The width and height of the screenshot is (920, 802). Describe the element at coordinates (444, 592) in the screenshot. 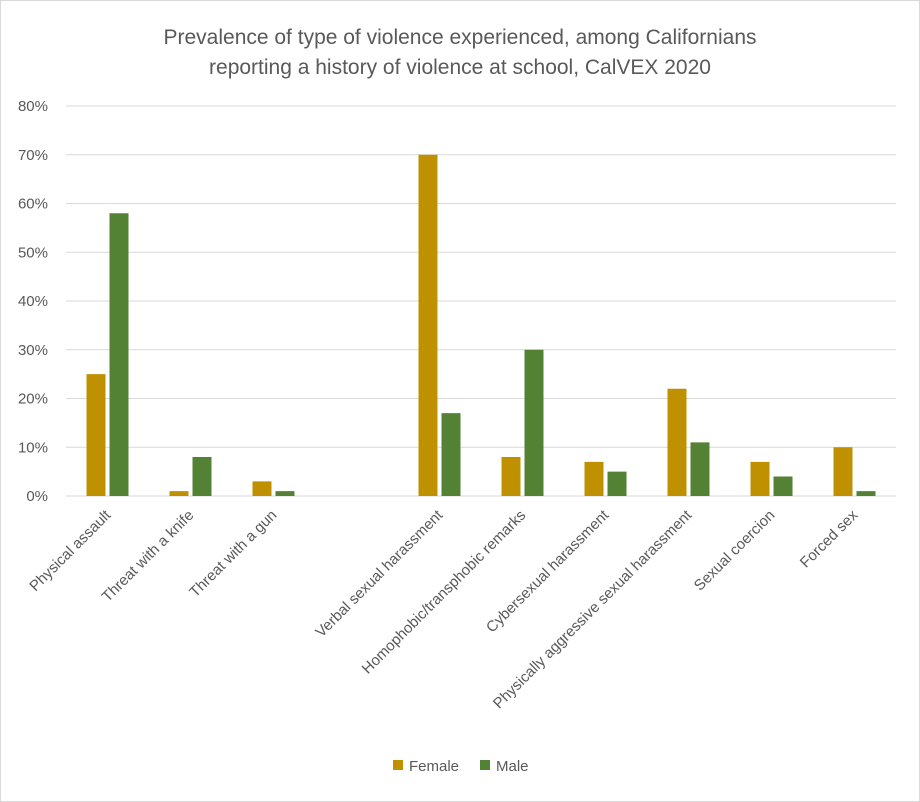

I see `x-category-label: Homophobic/transphobic remarks` at that location.